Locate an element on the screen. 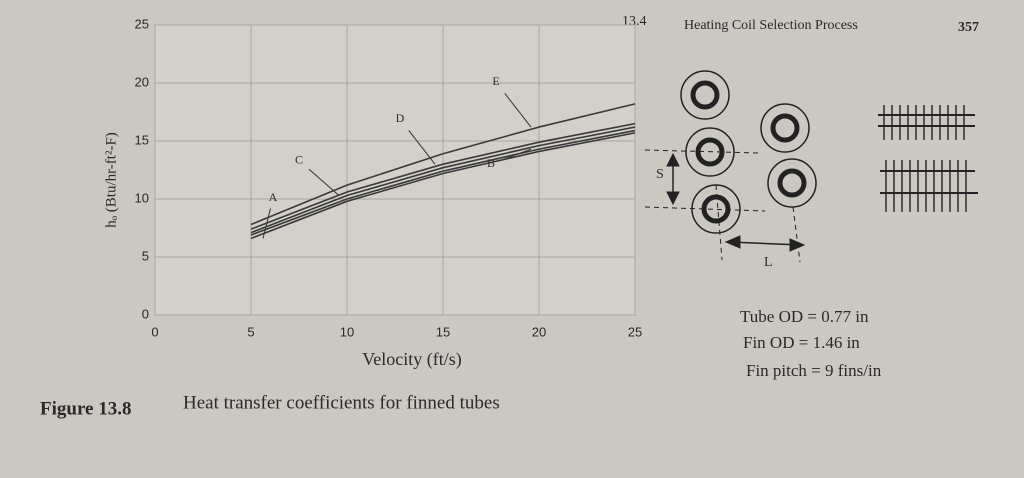  y-tick-label: 20 is located at coordinates (142, 81).